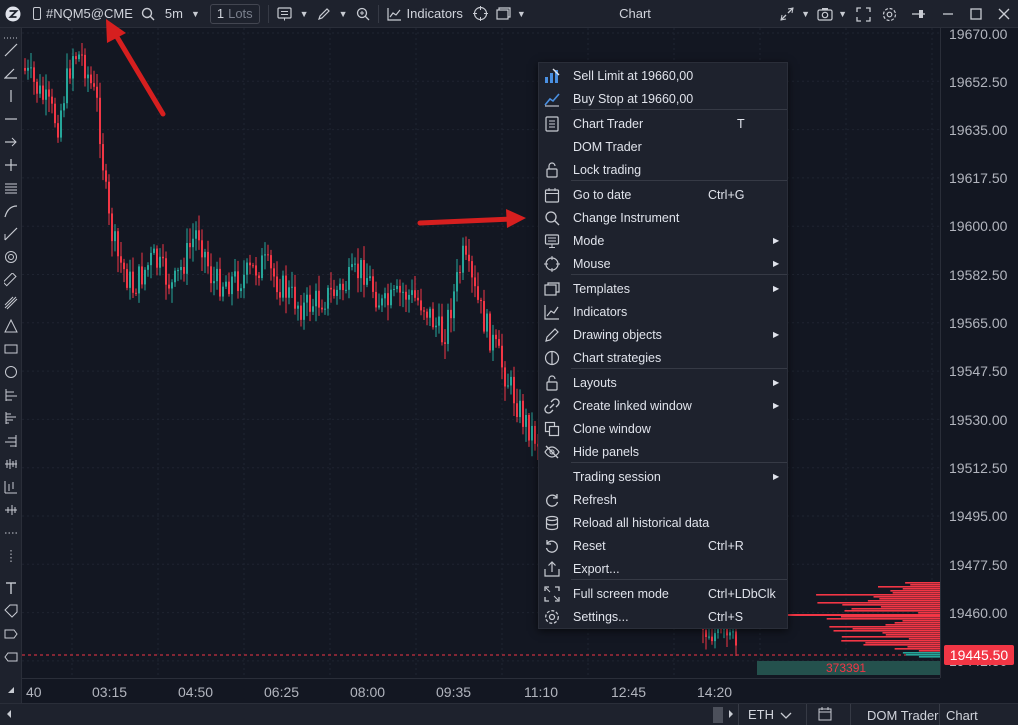 The image size is (1018, 725). Describe the element at coordinates (11, 257) in the screenshot. I see `target-icon` at that location.